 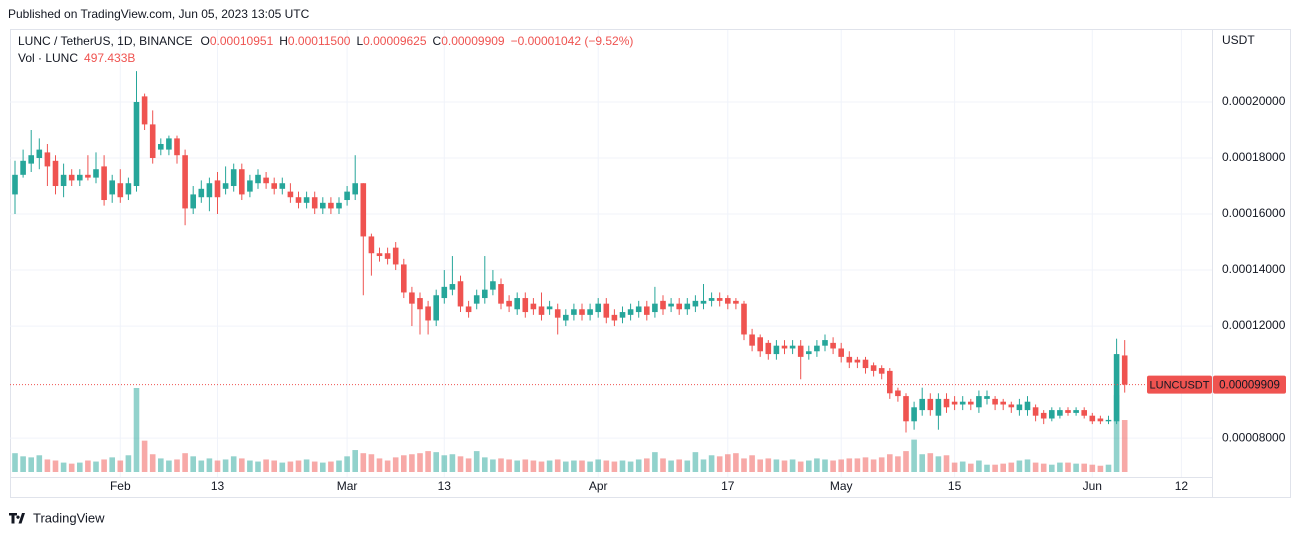 What do you see at coordinates (1180, 386) in the screenshot?
I see `symbol-tag-label: LUNCUSDT` at bounding box center [1180, 386].